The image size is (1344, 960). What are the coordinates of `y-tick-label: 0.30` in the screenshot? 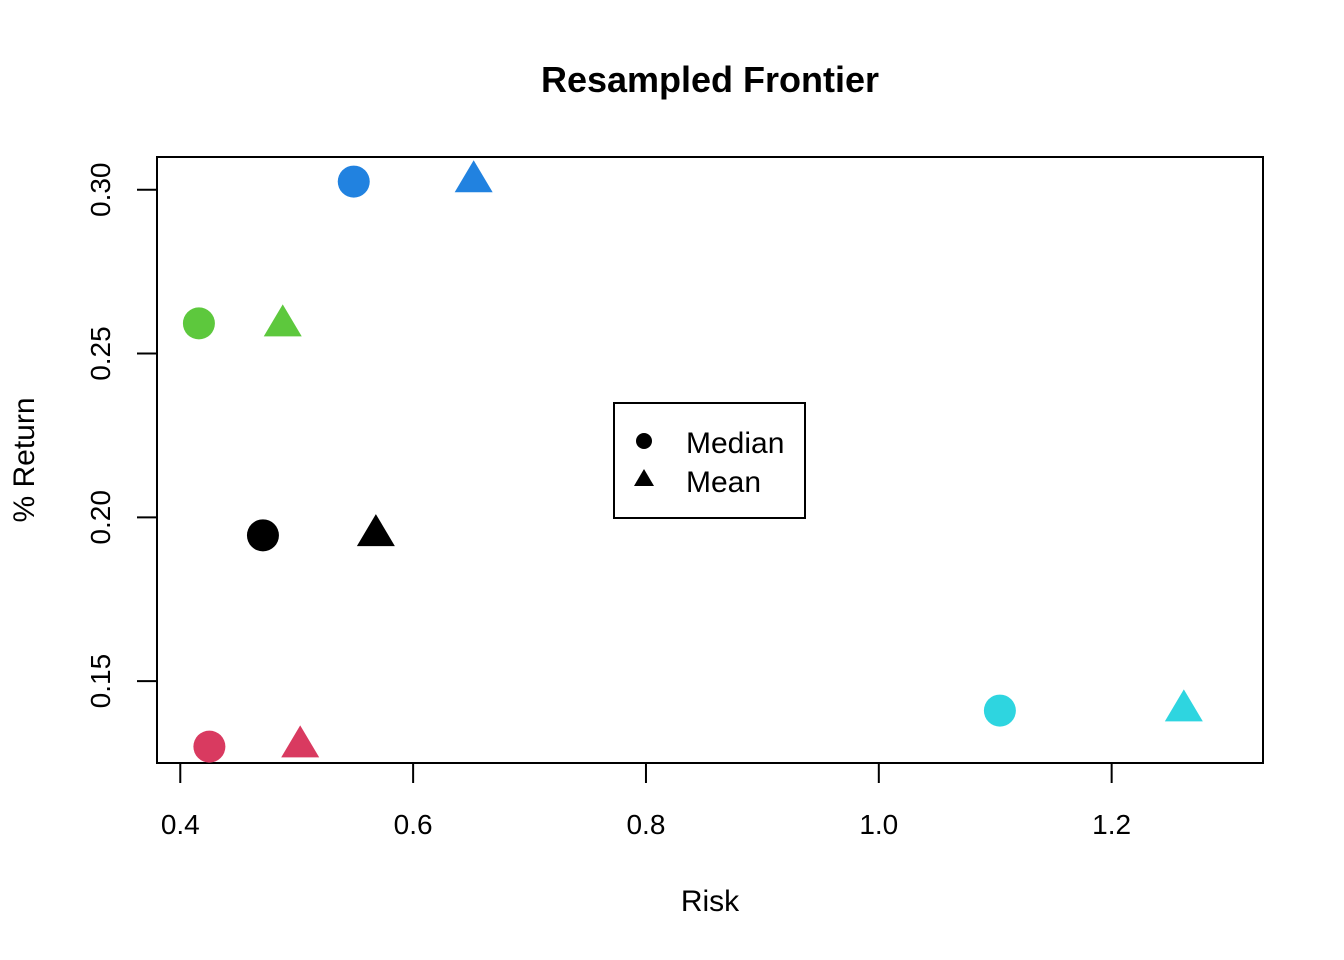 It's located at (100, 190).